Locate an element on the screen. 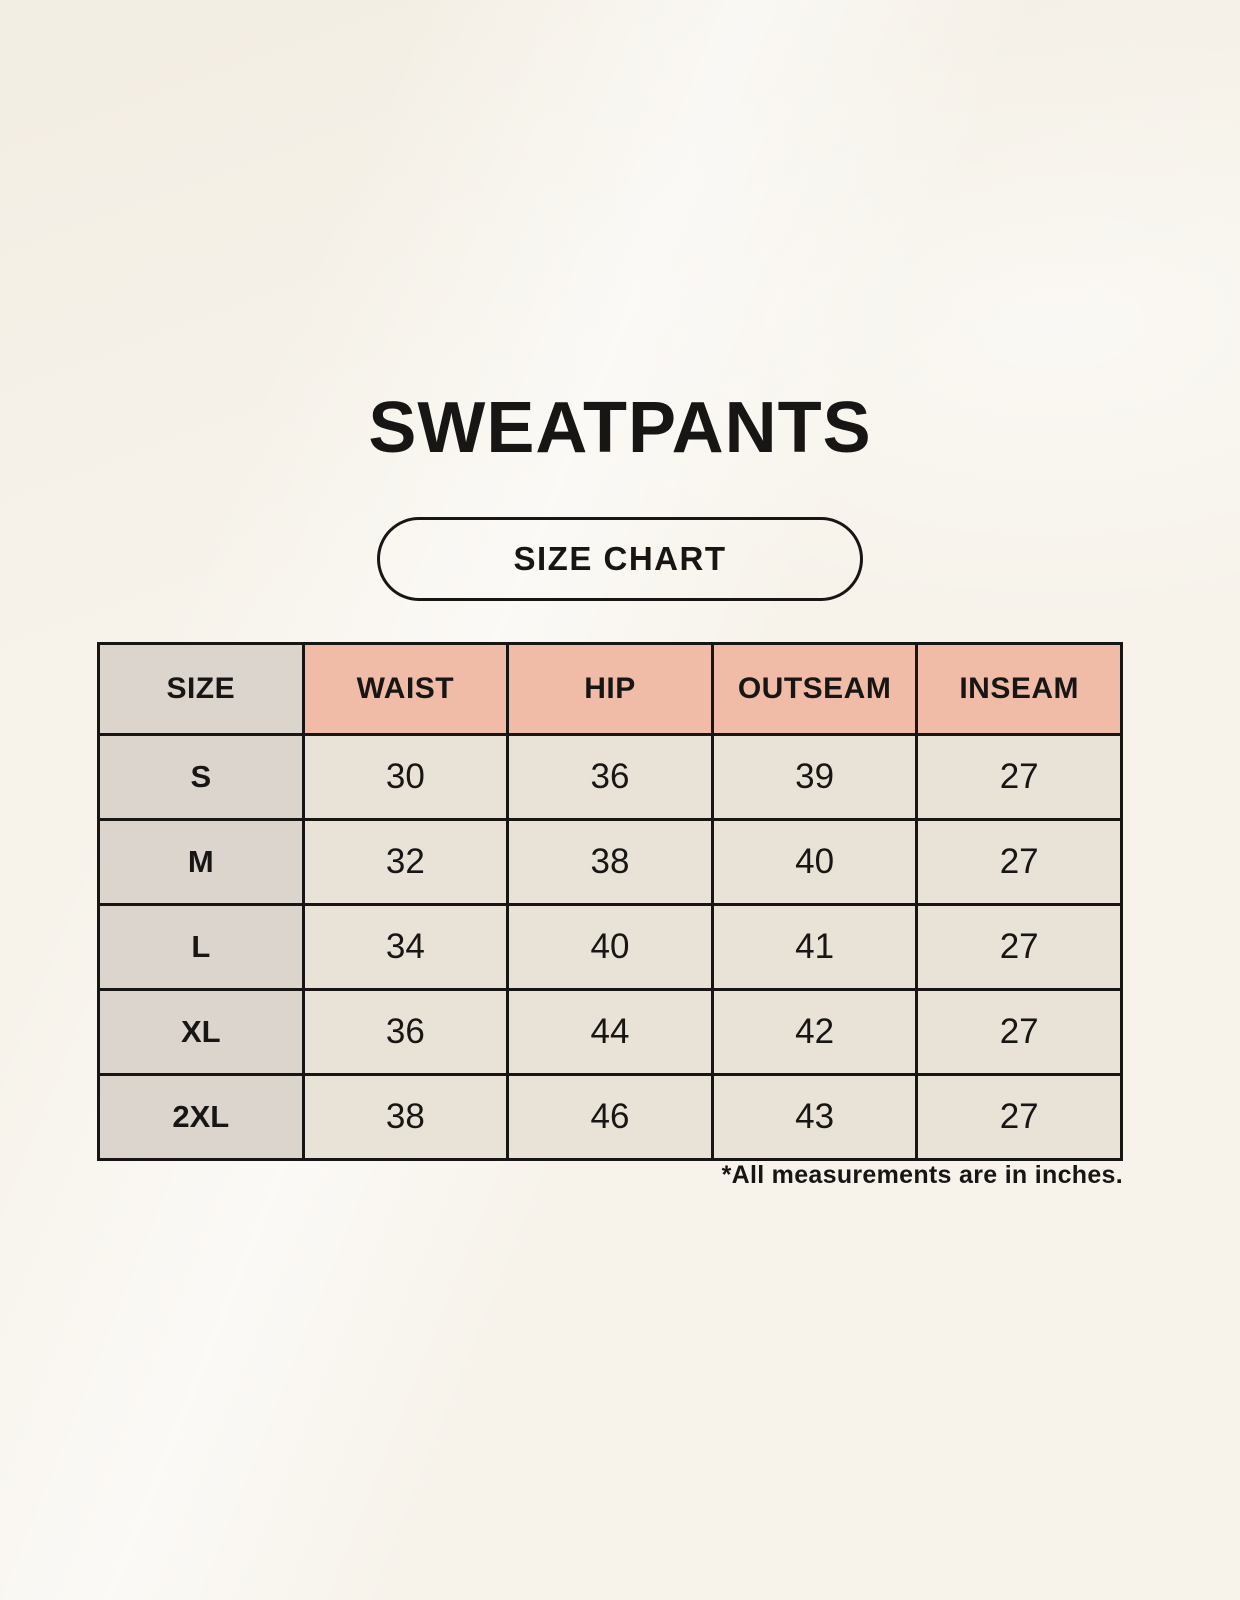 This screenshot has width=1240, height=1600. column-header-hip: HIP is located at coordinates (610, 689).